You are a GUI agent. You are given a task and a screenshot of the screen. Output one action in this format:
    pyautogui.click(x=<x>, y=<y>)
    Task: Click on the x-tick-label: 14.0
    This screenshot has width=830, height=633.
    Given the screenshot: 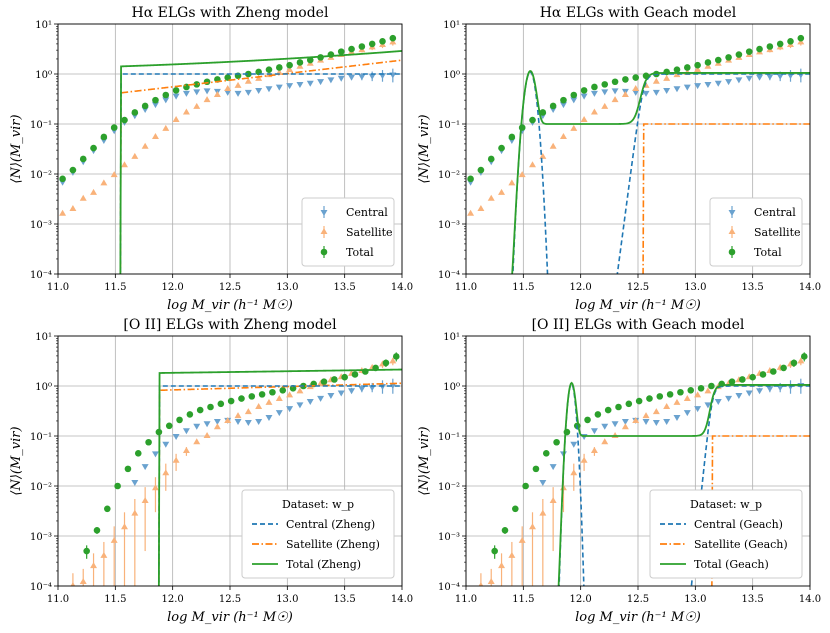 What is the action you would take?
    pyautogui.click(x=810, y=599)
    